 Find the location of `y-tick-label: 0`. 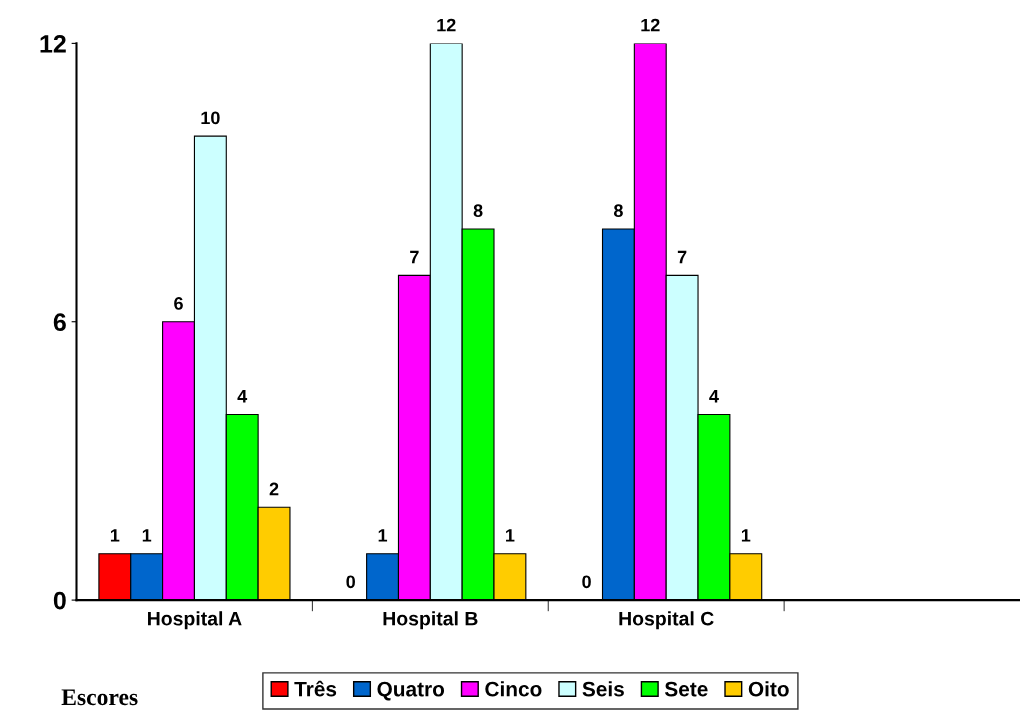

y-tick-label: 0 is located at coordinates (59, 600).